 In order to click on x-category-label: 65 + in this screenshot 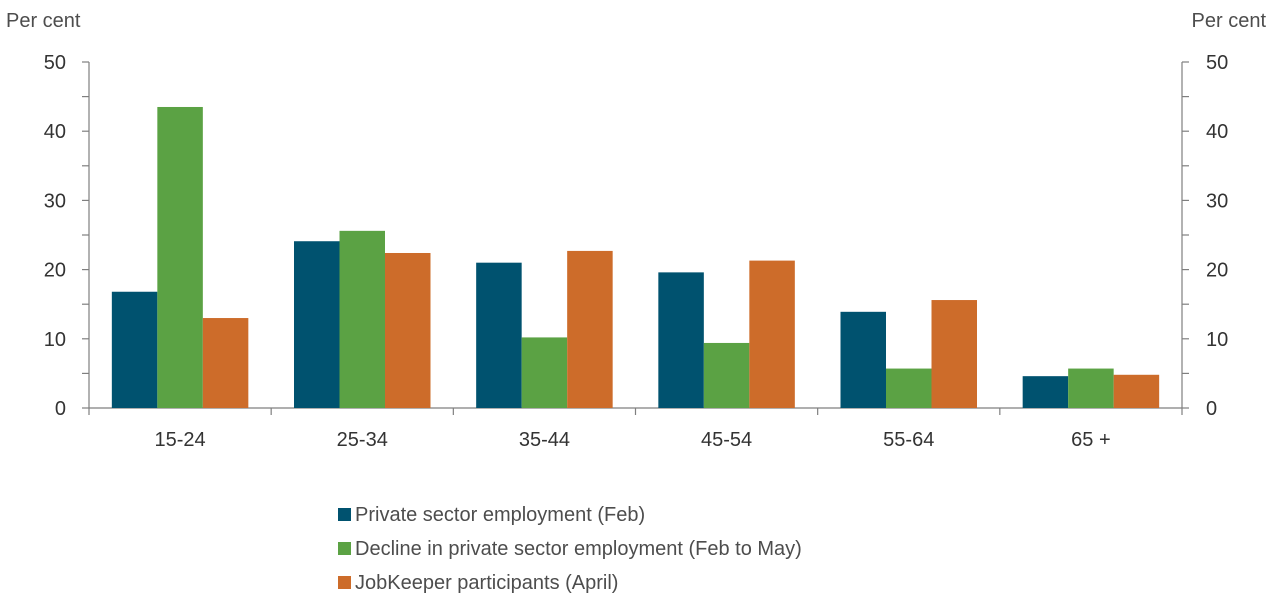, I will do `click(1090, 440)`.